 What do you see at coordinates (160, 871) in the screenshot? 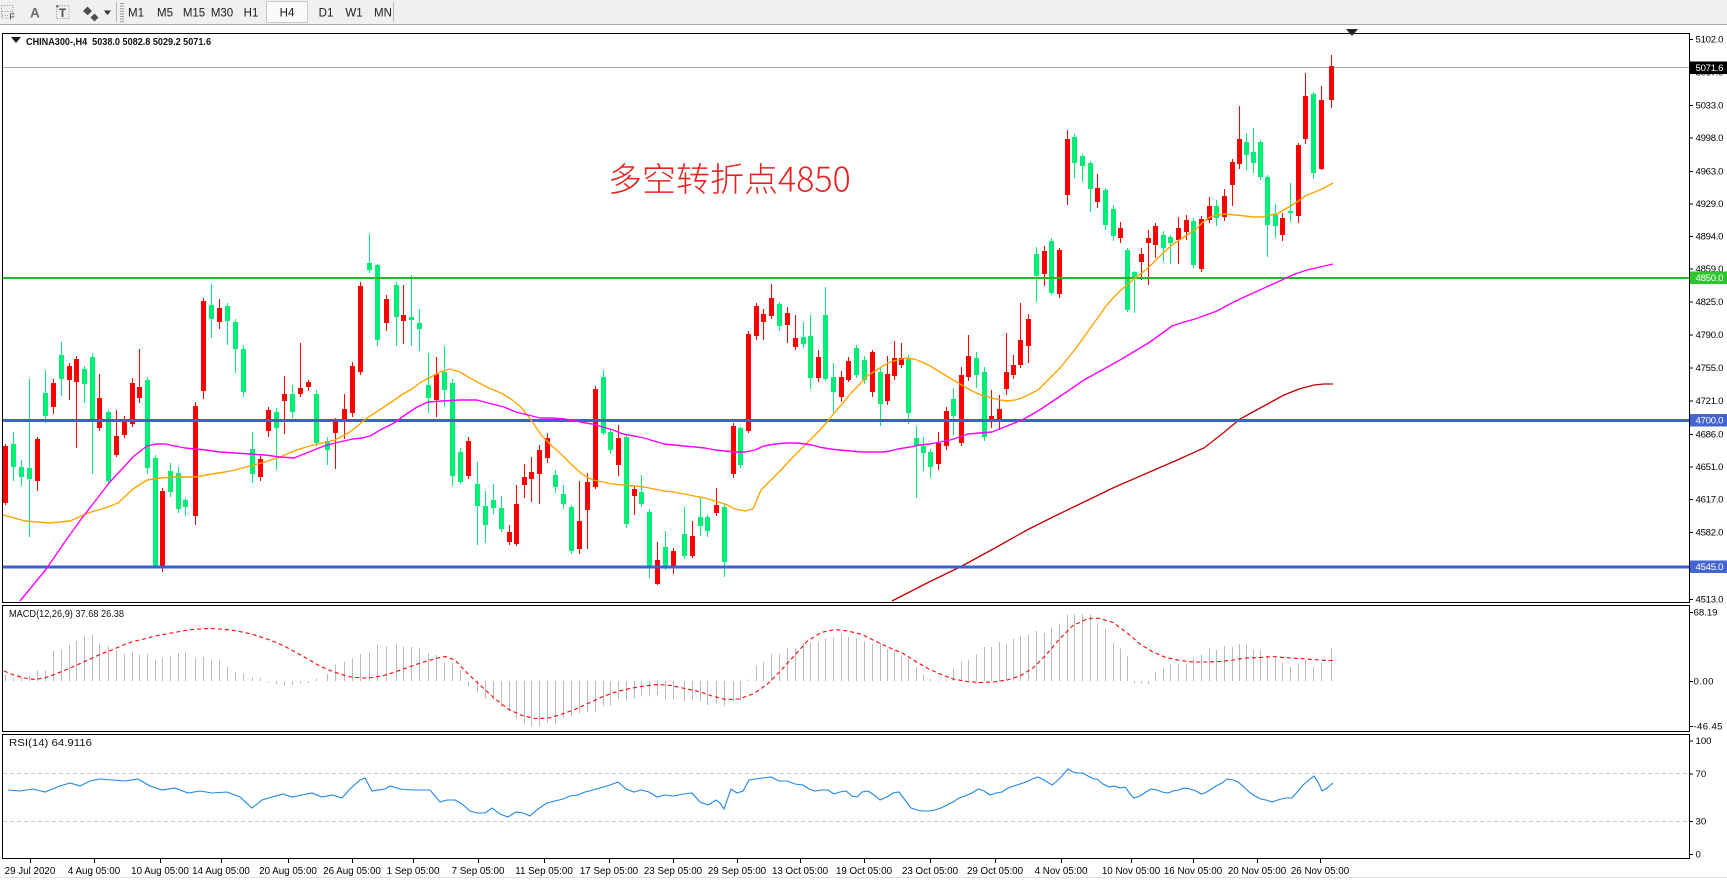
I see `svg-text: 10 Aug 05:00` at bounding box center [160, 871].